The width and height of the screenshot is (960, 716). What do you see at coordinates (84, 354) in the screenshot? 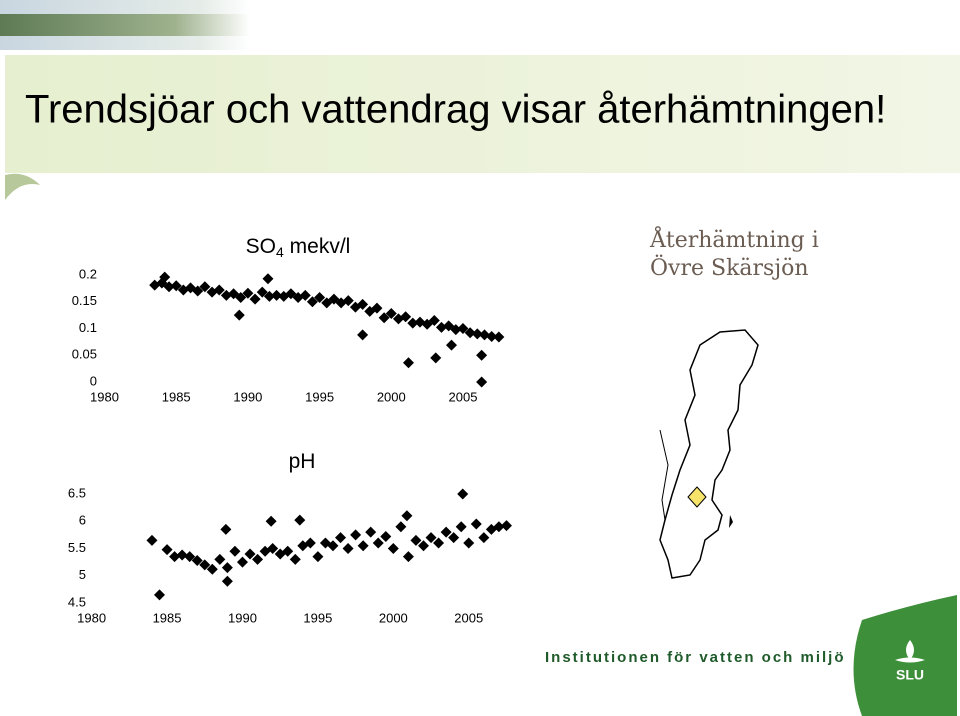
I see `y-tick-label: 0.05` at bounding box center [84, 354].